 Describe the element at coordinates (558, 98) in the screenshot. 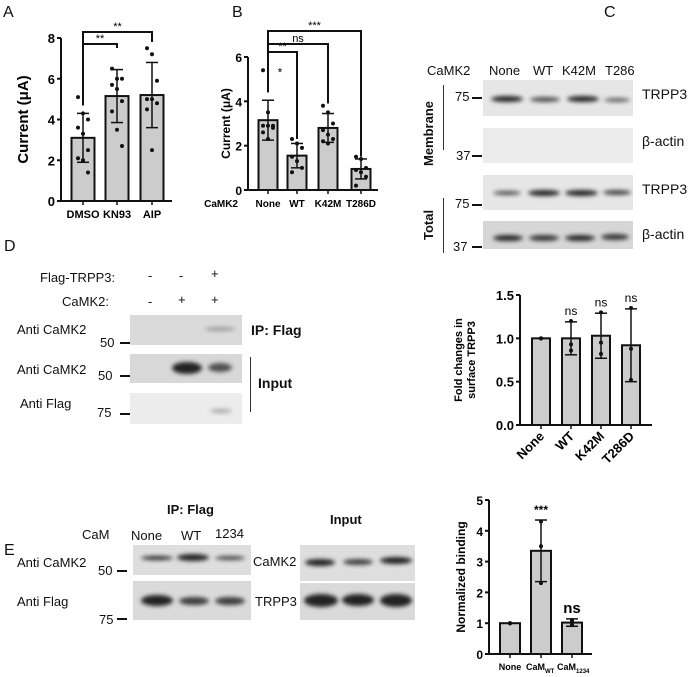

I see `c-blot-membrane-trpp3` at that location.